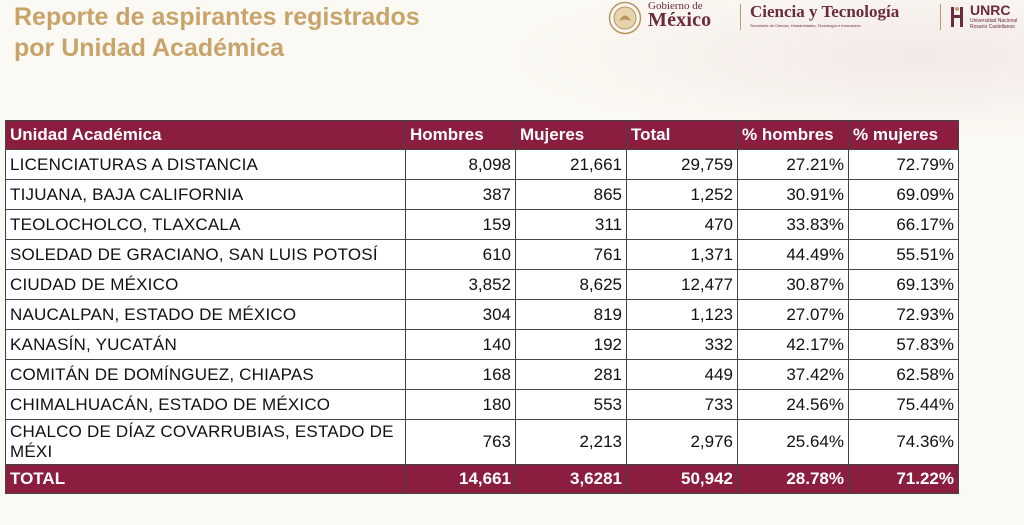 The width and height of the screenshot is (1024, 525). I want to click on table-row: KANASÍN, YUCATÁN 140 192 332 42.17% 57.83%, so click(482, 344).